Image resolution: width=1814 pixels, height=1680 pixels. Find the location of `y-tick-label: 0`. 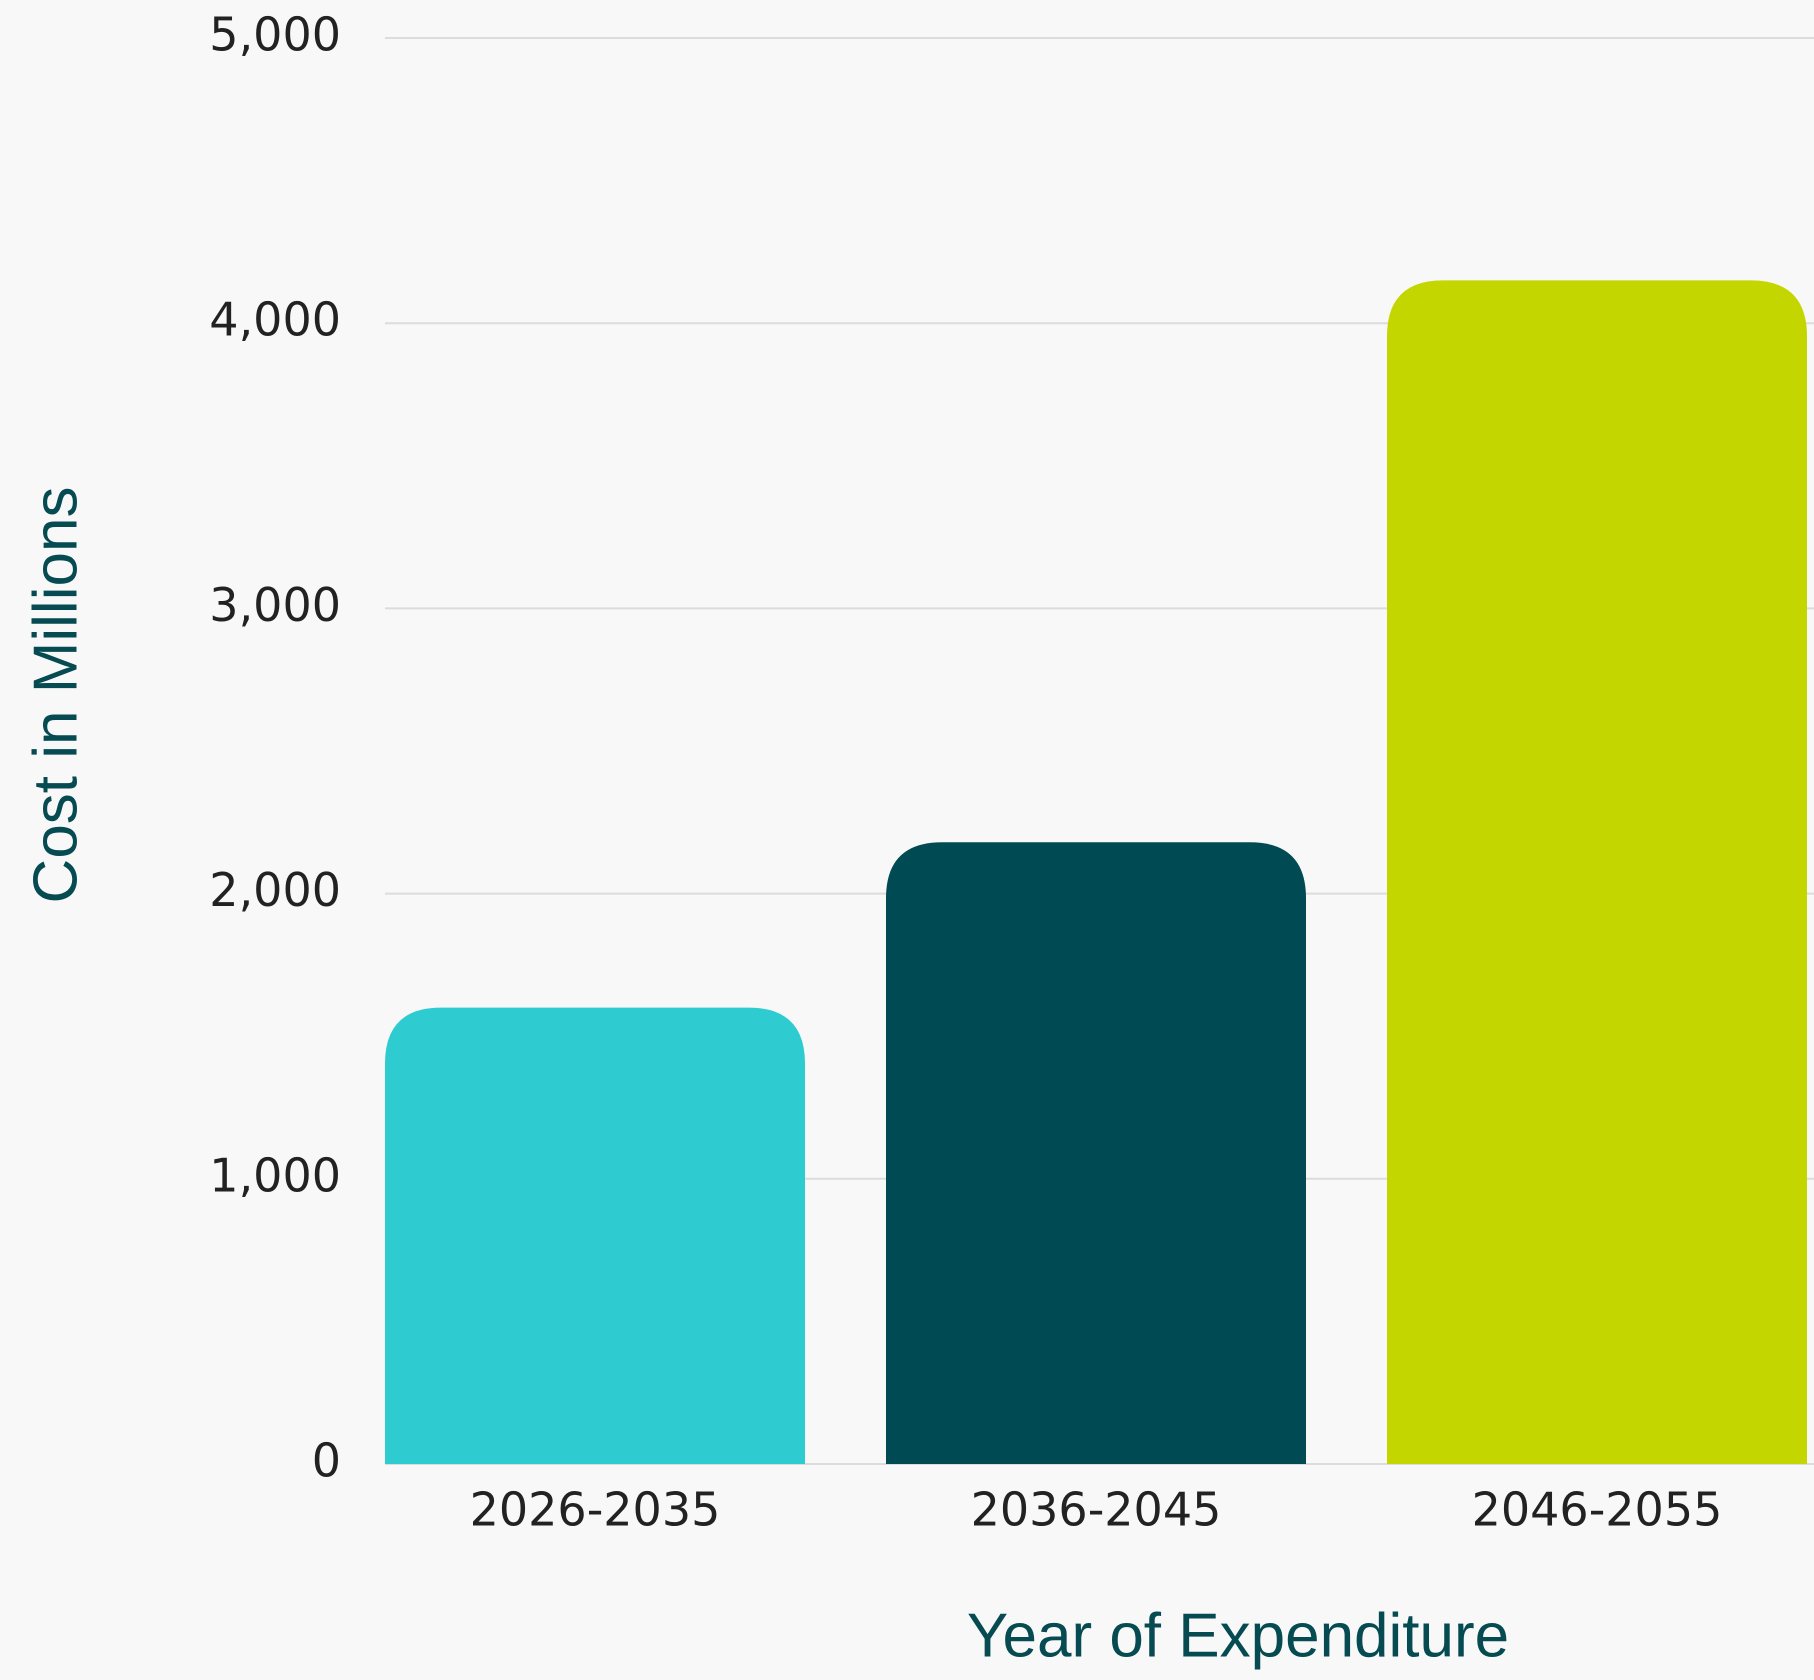

y-tick-label: 0 is located at coordinates (326, 1461).